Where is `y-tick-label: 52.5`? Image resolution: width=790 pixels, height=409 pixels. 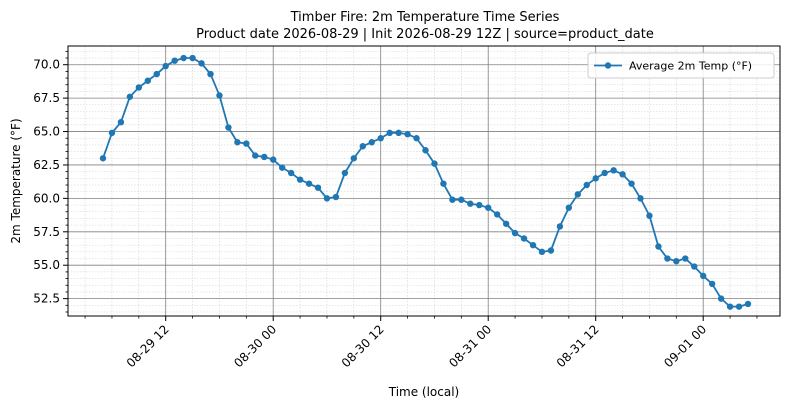 y-tick-label: 52.5 is located at coordinates (46, 299).